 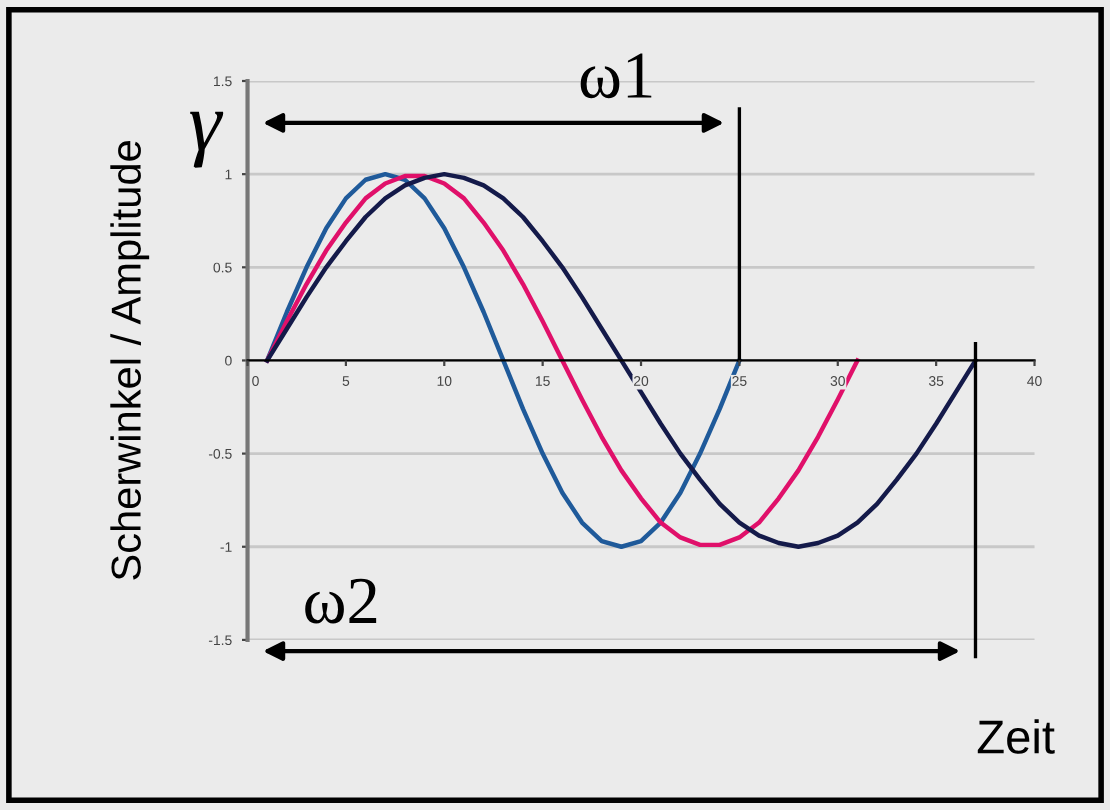 What do you see at coordinates (130, 360) in the screenshot?
I see `y-axis-title: Scherwinkel / Amplitude` at bounding box center [130, 360].